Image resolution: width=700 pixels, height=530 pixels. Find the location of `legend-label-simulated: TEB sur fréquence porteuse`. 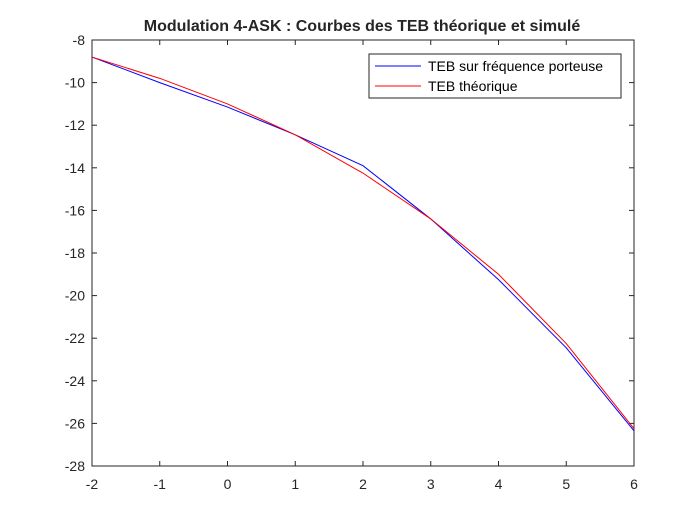

legend-label-simulated: TEB sur fréquence porteuse is located at coordinates (515, 66).